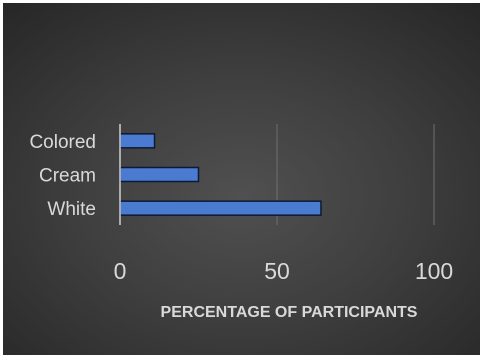  Describe the element at coordinates (289, 312) in the screenshot. I see `x-axis-title: PERCENTAGE OF PARTICIPANTS` at that location.